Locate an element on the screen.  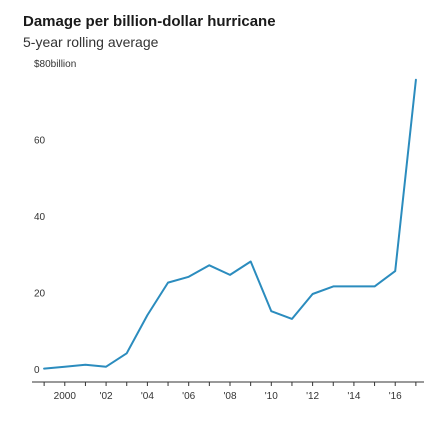
x-tick-label: '04 is located at coordinates (147, 396).